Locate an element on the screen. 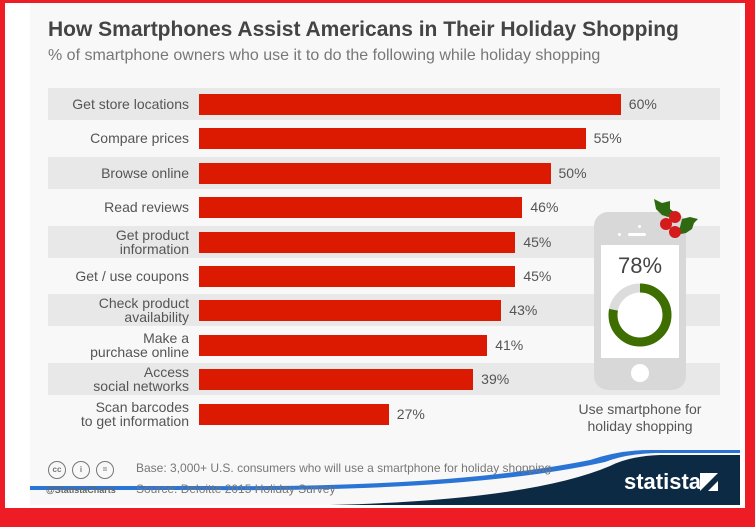 The image size is (755, 527). donut-arc is located at coordinates (640, 315).